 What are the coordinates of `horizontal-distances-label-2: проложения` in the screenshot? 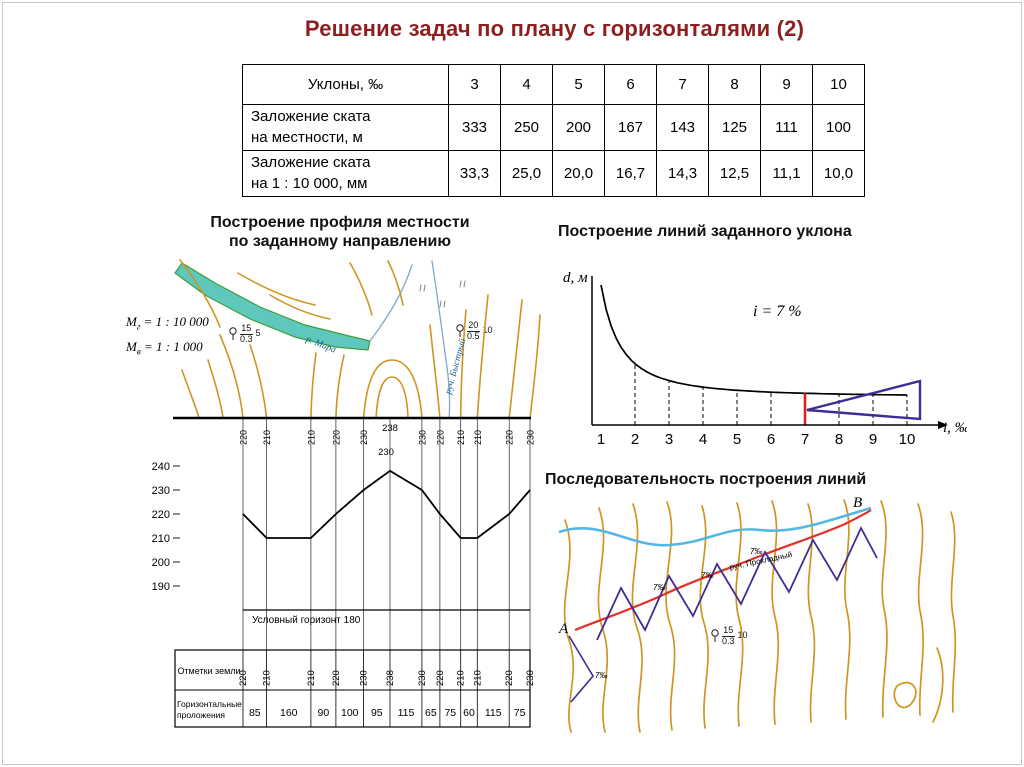 It's located at (201, 715).